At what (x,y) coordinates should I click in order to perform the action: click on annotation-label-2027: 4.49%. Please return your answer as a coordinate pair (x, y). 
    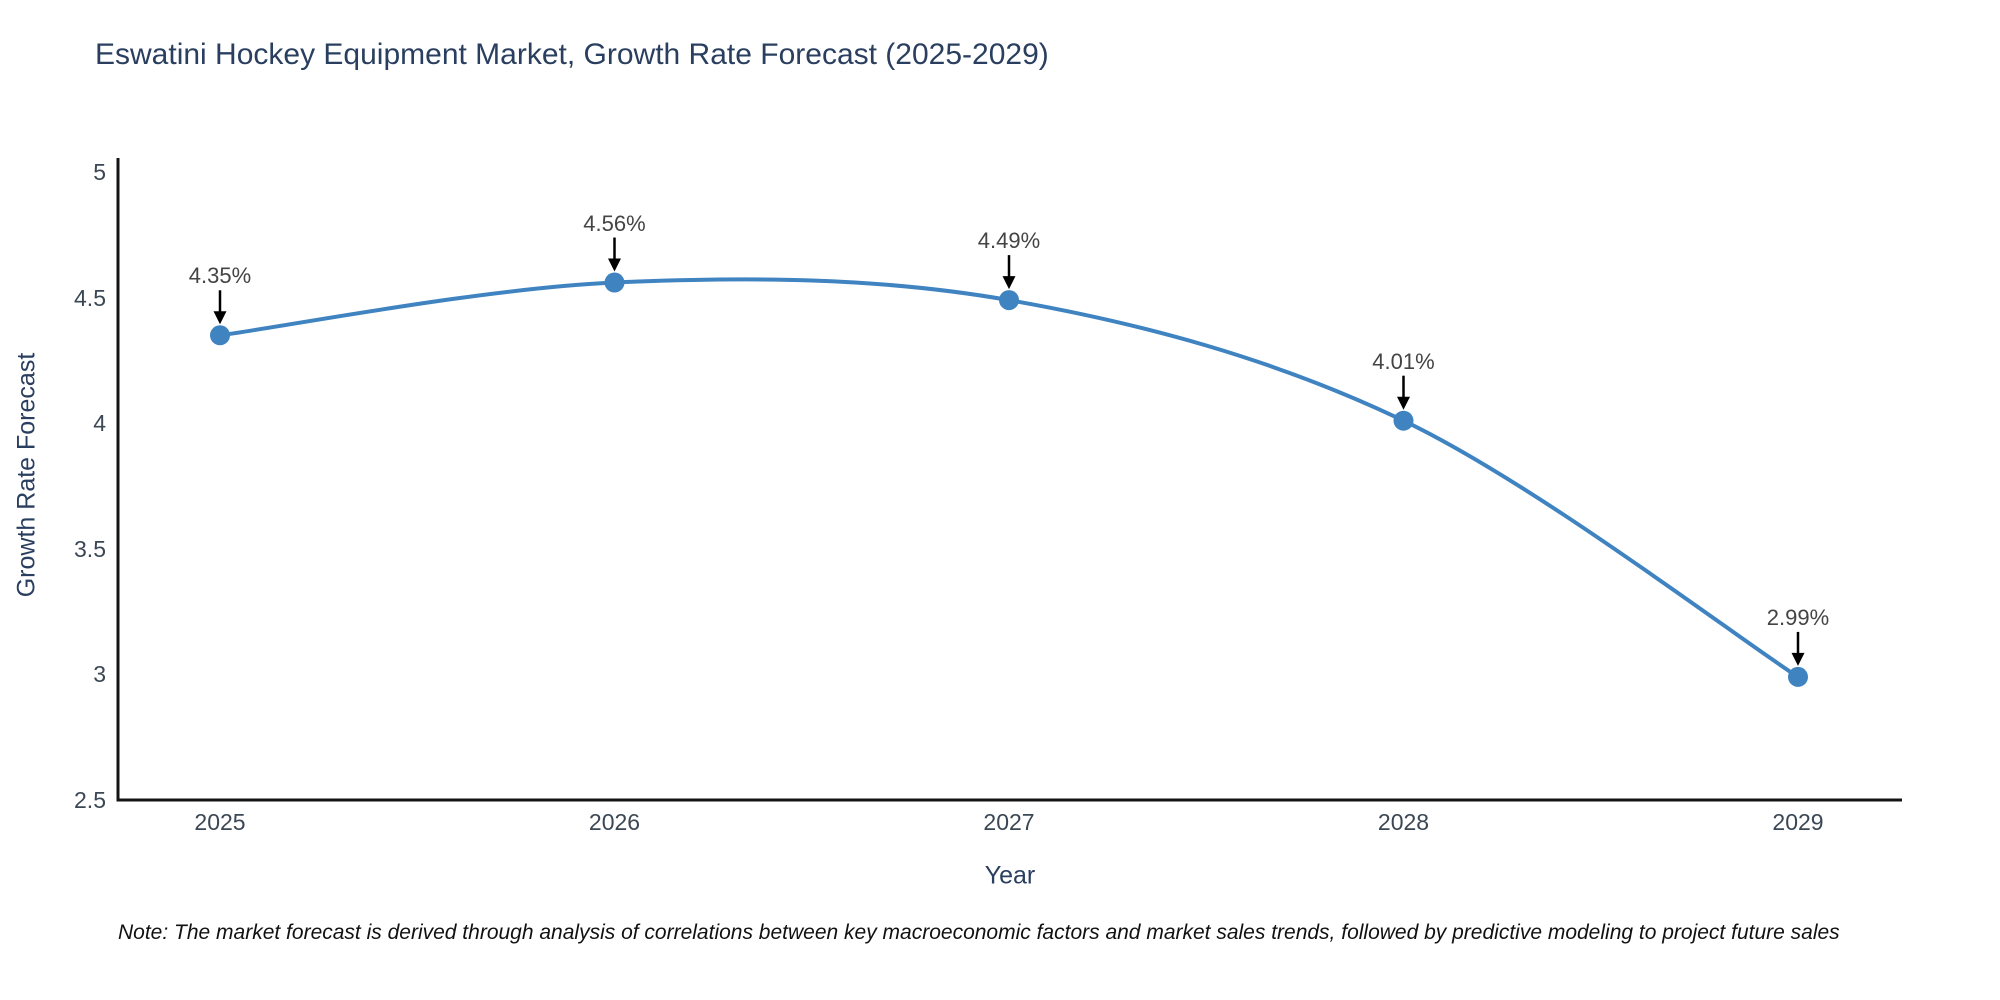
    Looking at the image, I should click on (1009, 241).